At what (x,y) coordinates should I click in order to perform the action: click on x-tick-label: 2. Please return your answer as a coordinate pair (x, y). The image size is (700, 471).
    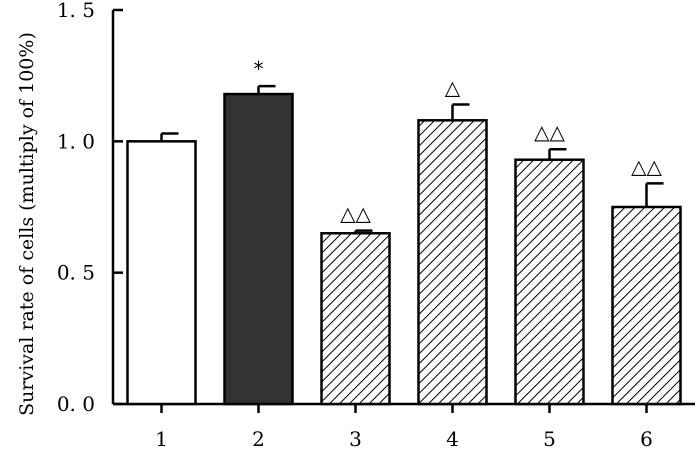
    Looking at the image, I should click on (258, 439).